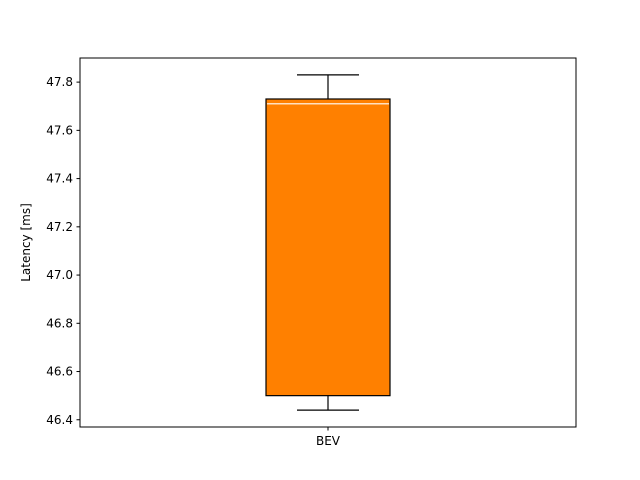 The width and height of the screenshot is (640, 480). Describe the element at coordinates (59, 420) in the screenshot. I see `y-tick-label: 46.4` at that location.